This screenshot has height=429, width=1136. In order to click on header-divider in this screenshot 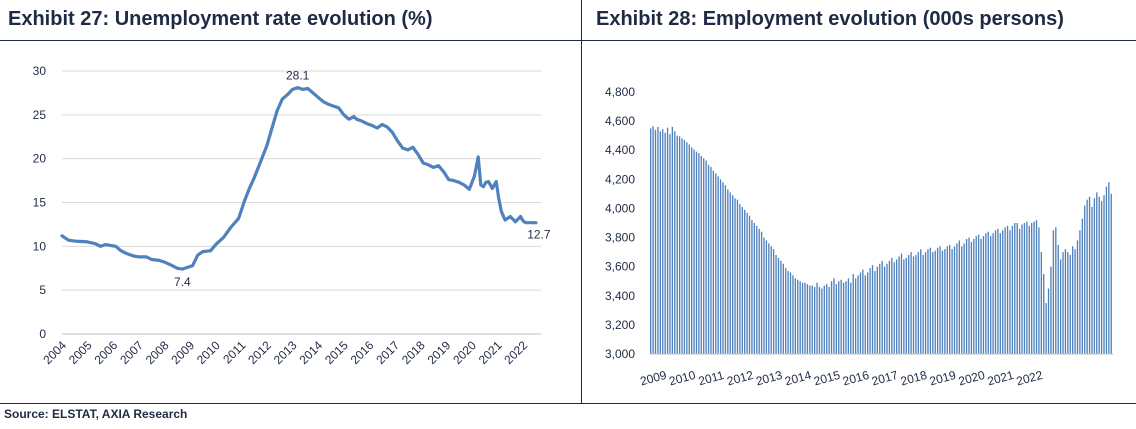, I will do `click(568, 40)`.